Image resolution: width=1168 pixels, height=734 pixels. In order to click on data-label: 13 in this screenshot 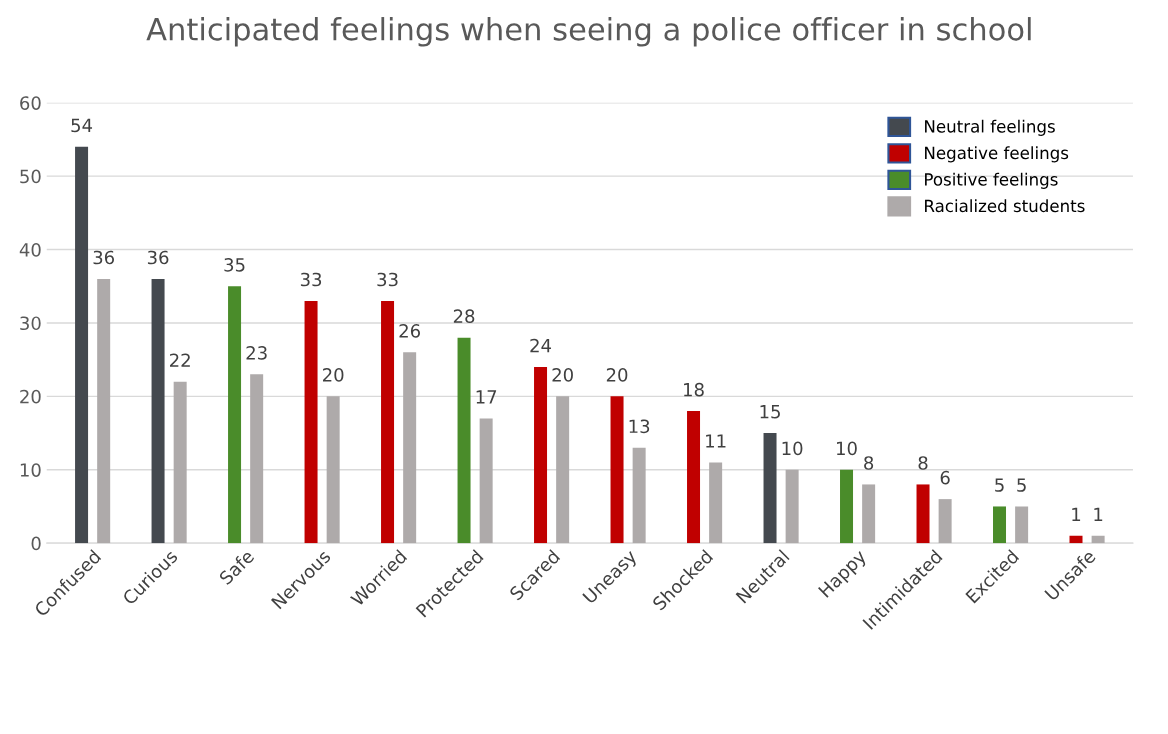, I will do `click(639, 426)`.